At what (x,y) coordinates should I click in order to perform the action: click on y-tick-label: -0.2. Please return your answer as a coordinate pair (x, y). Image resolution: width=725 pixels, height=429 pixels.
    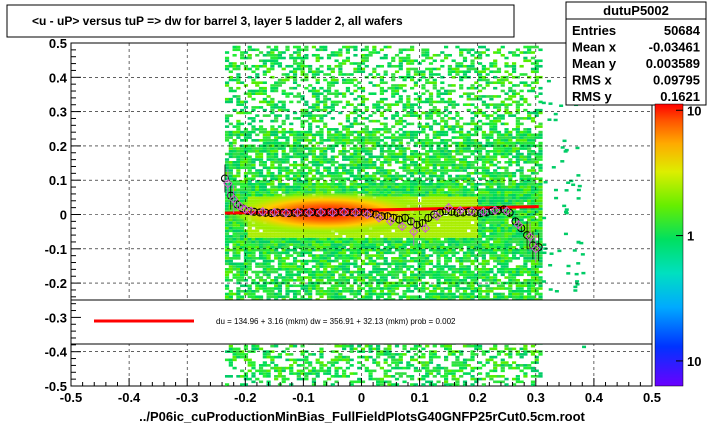
    Looking at the image, I should click on (56, 283).